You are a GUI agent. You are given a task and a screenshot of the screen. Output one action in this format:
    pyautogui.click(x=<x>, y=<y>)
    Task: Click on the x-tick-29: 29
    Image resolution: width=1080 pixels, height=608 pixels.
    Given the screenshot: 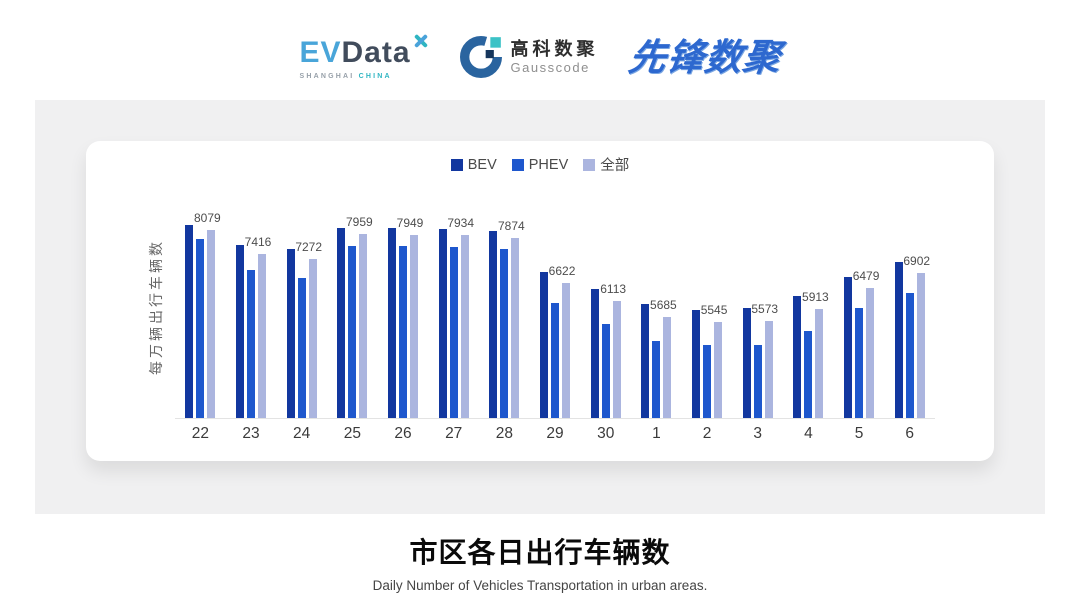 What is the action you would take?
    pyautogui.click(x=555, y=433)
    